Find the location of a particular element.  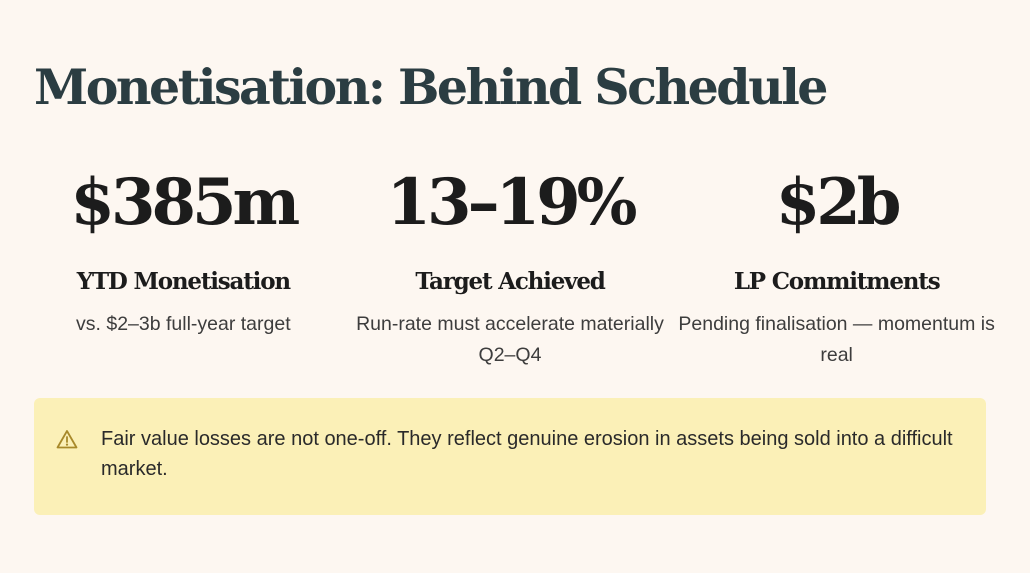

stat-description: vs. $2–3b full-year target is located at coordinates (183, 324).